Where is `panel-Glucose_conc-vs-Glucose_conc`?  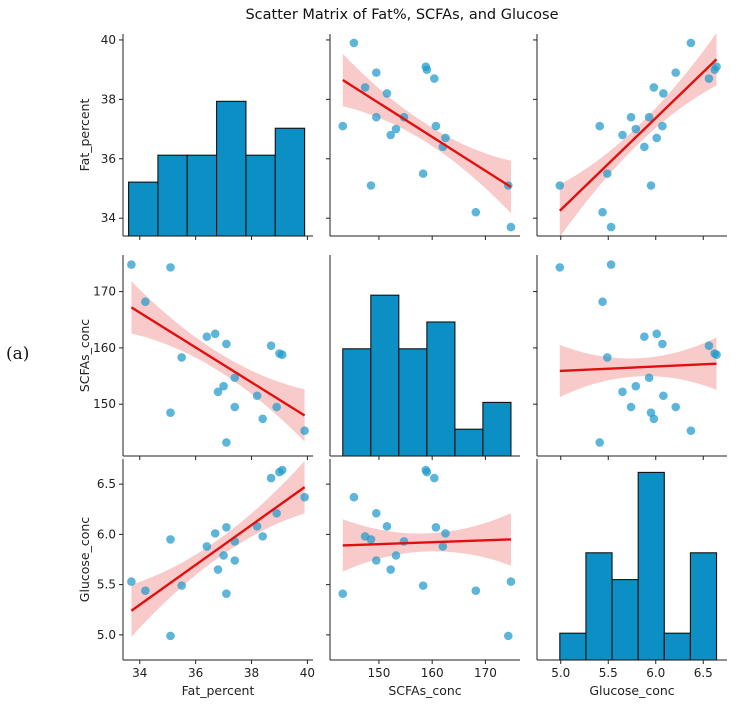 panel-Glucose_conc-vs-Glucose_conc is located at coordinates (631, 561).